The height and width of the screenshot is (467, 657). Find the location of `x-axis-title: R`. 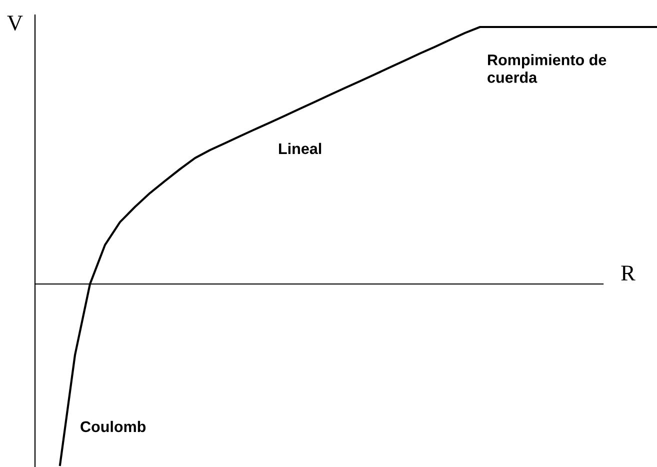

x-axis-title: R is located at coordinates (628, 273).